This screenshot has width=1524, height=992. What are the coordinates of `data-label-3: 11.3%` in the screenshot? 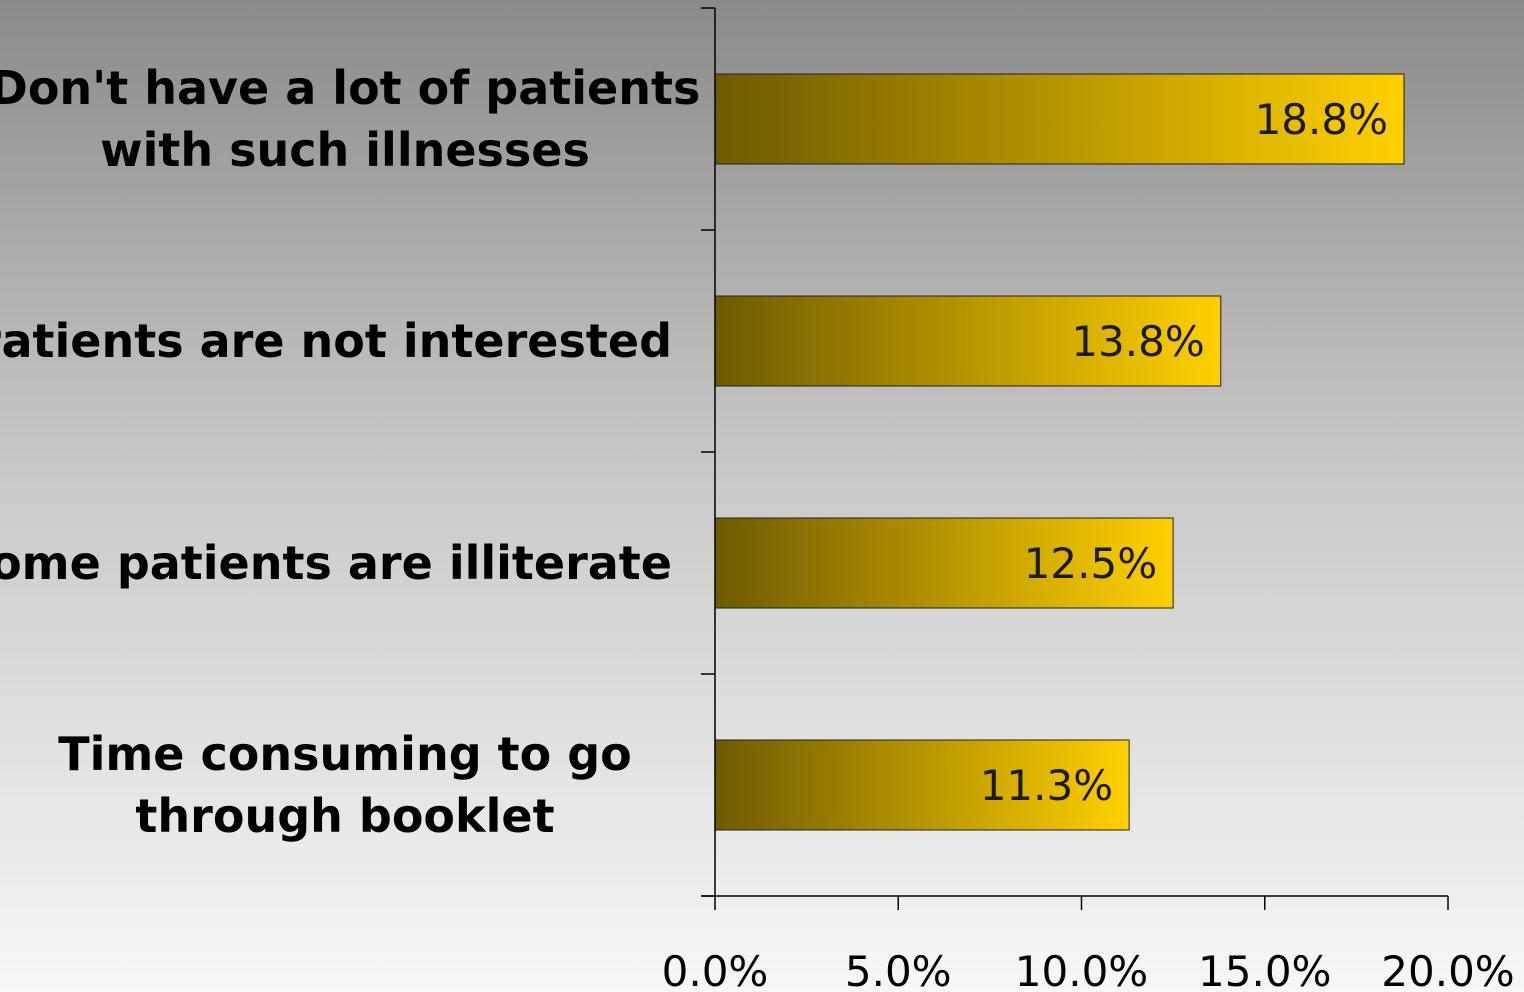 It's located at (1046, 785).